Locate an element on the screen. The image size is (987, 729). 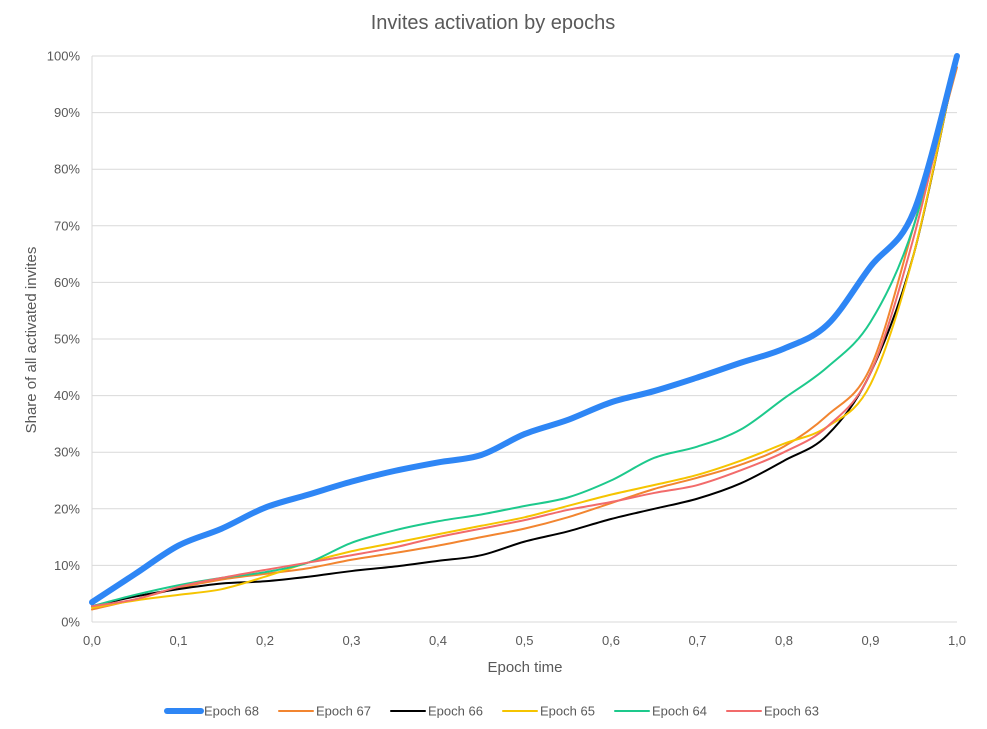
y-tick-label: 90% is located at coordinates (67, 112).